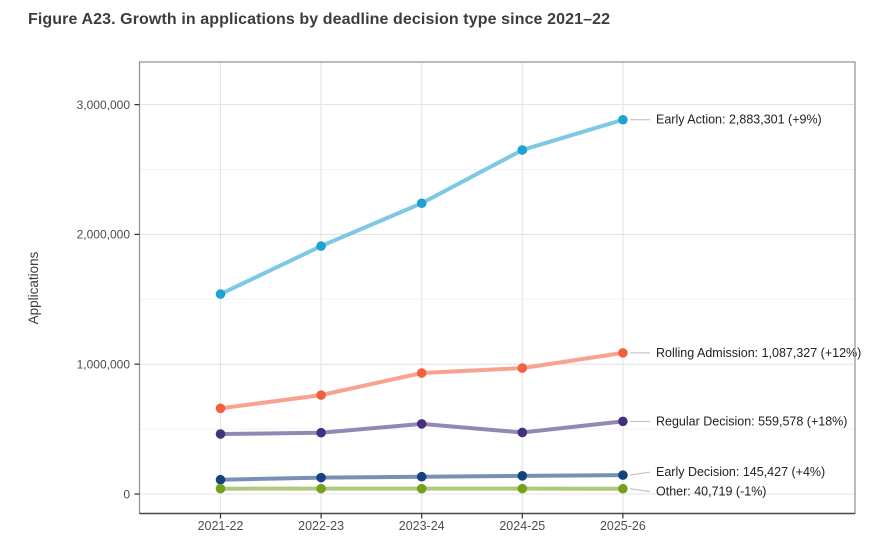 The height and width of the screenshot is (546, 890). I want to click on series-regular-decision, so click(421, 427).